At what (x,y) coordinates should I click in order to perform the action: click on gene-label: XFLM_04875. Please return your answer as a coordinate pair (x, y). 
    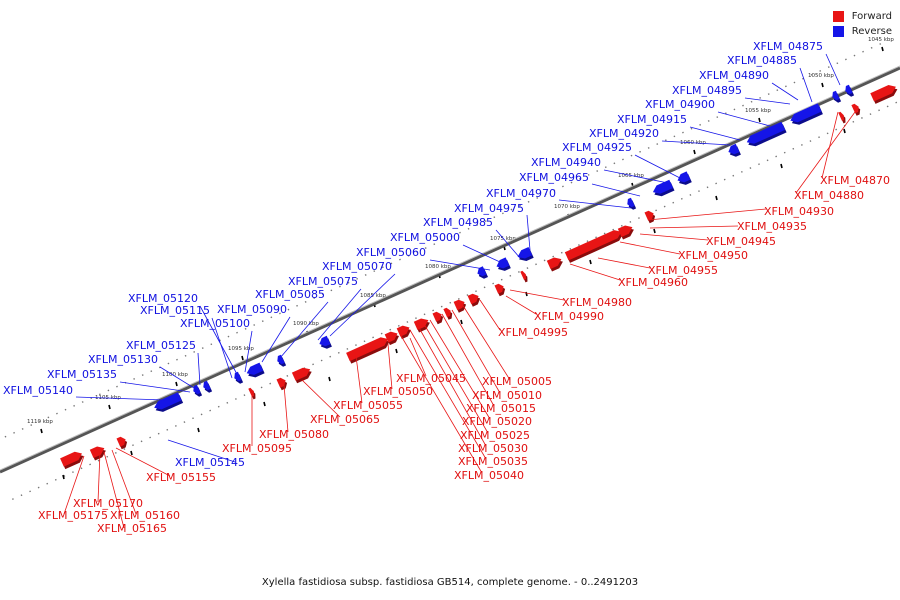
    Looking at the image, I should click on (788, 46).